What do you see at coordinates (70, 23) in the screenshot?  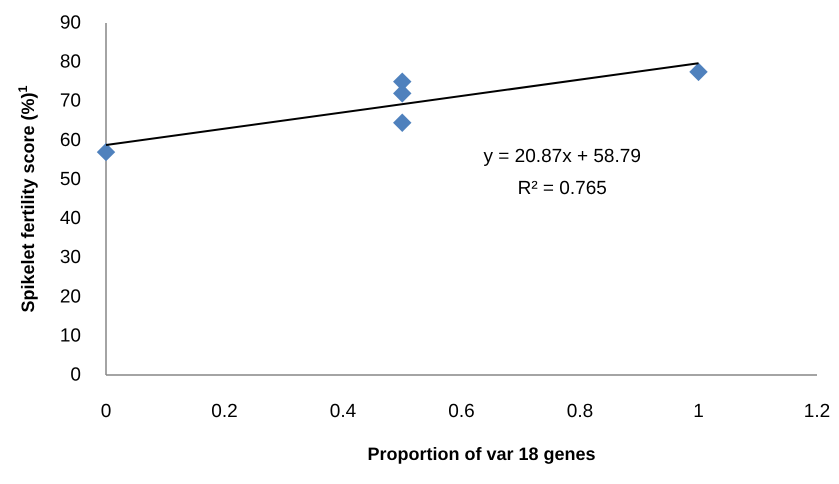 I see `y-tick-label: 90` at bounding box center [70, 23].